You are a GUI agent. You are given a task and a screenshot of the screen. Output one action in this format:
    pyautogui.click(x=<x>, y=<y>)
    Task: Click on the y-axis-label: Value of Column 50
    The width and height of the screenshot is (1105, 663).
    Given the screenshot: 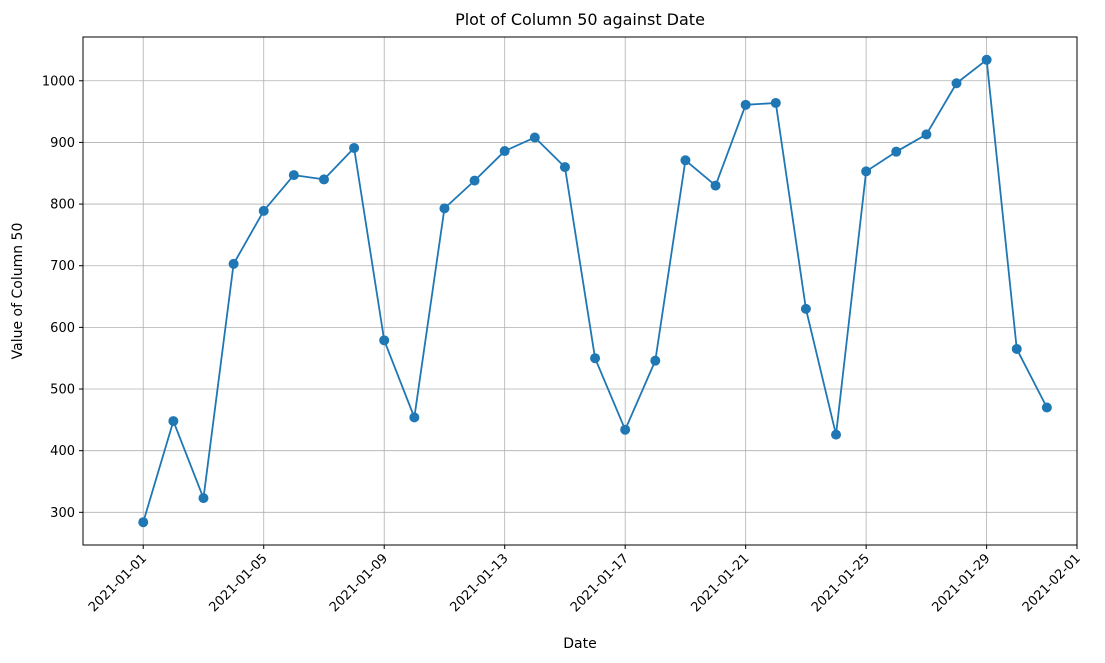 What is the action you would take?
    pyautogui.click(x=18, y=291)
    